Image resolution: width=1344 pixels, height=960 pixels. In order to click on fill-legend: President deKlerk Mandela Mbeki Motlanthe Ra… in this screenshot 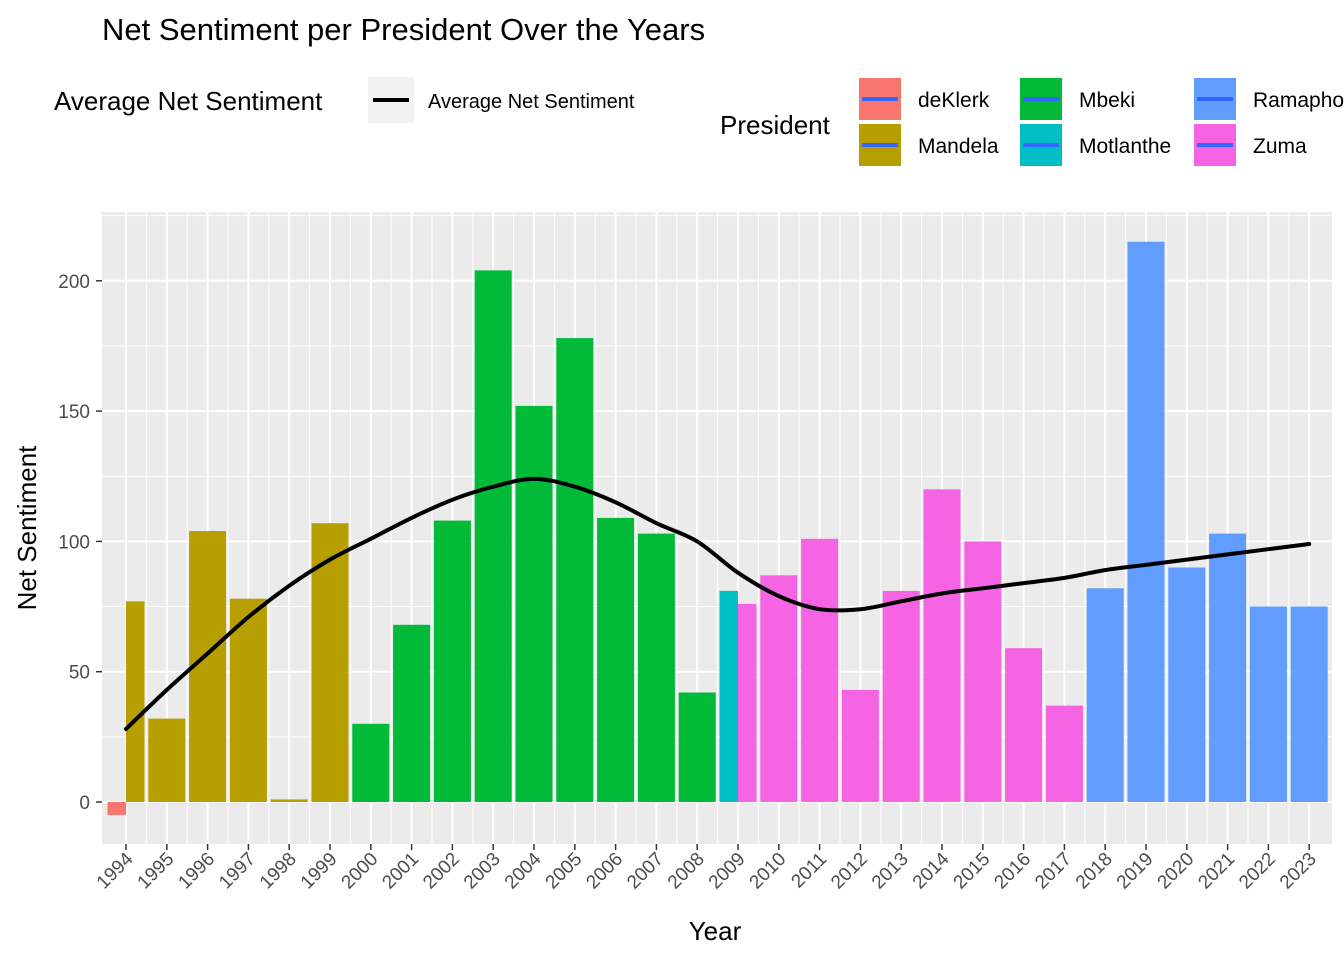, I will do `click(1032, 122)`.